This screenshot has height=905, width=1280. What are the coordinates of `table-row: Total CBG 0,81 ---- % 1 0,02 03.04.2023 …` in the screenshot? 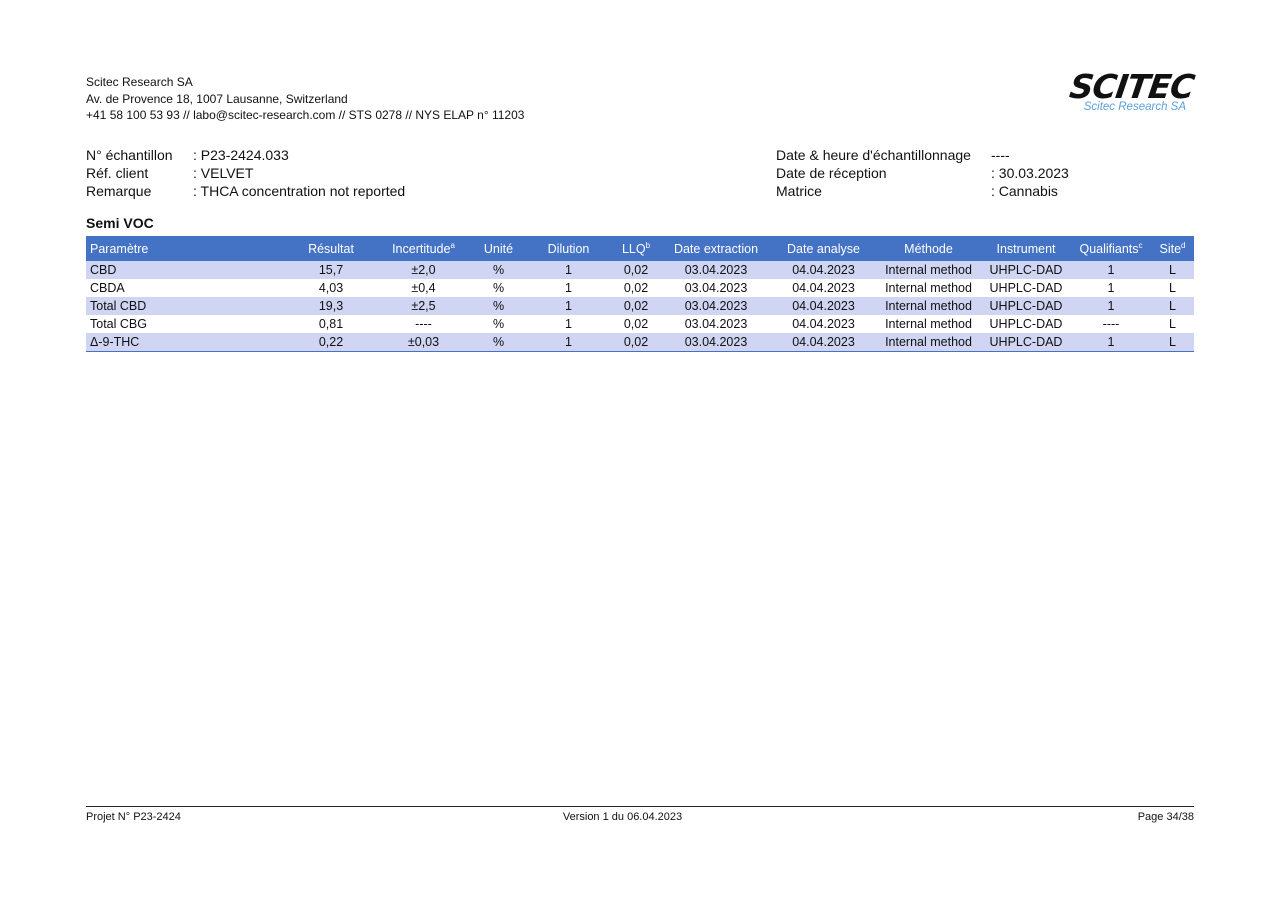 It's located at (640, 324).